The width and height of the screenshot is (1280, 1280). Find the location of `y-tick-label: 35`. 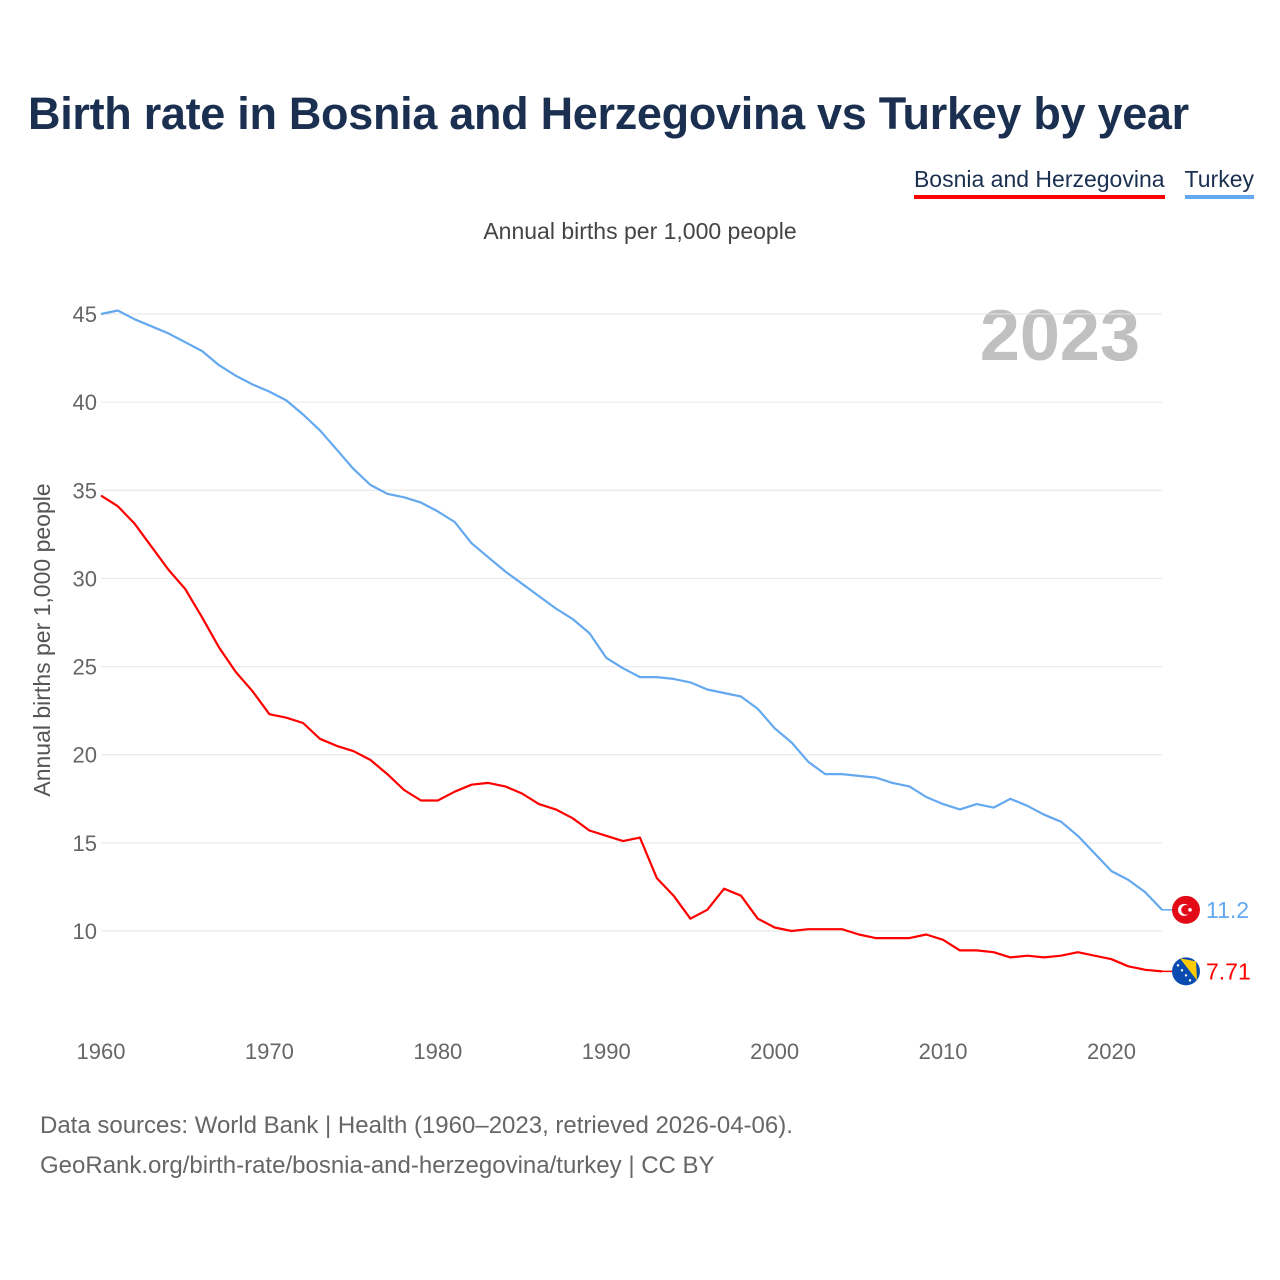

y-tick-label: 35 is located at coordinates (85, 490).